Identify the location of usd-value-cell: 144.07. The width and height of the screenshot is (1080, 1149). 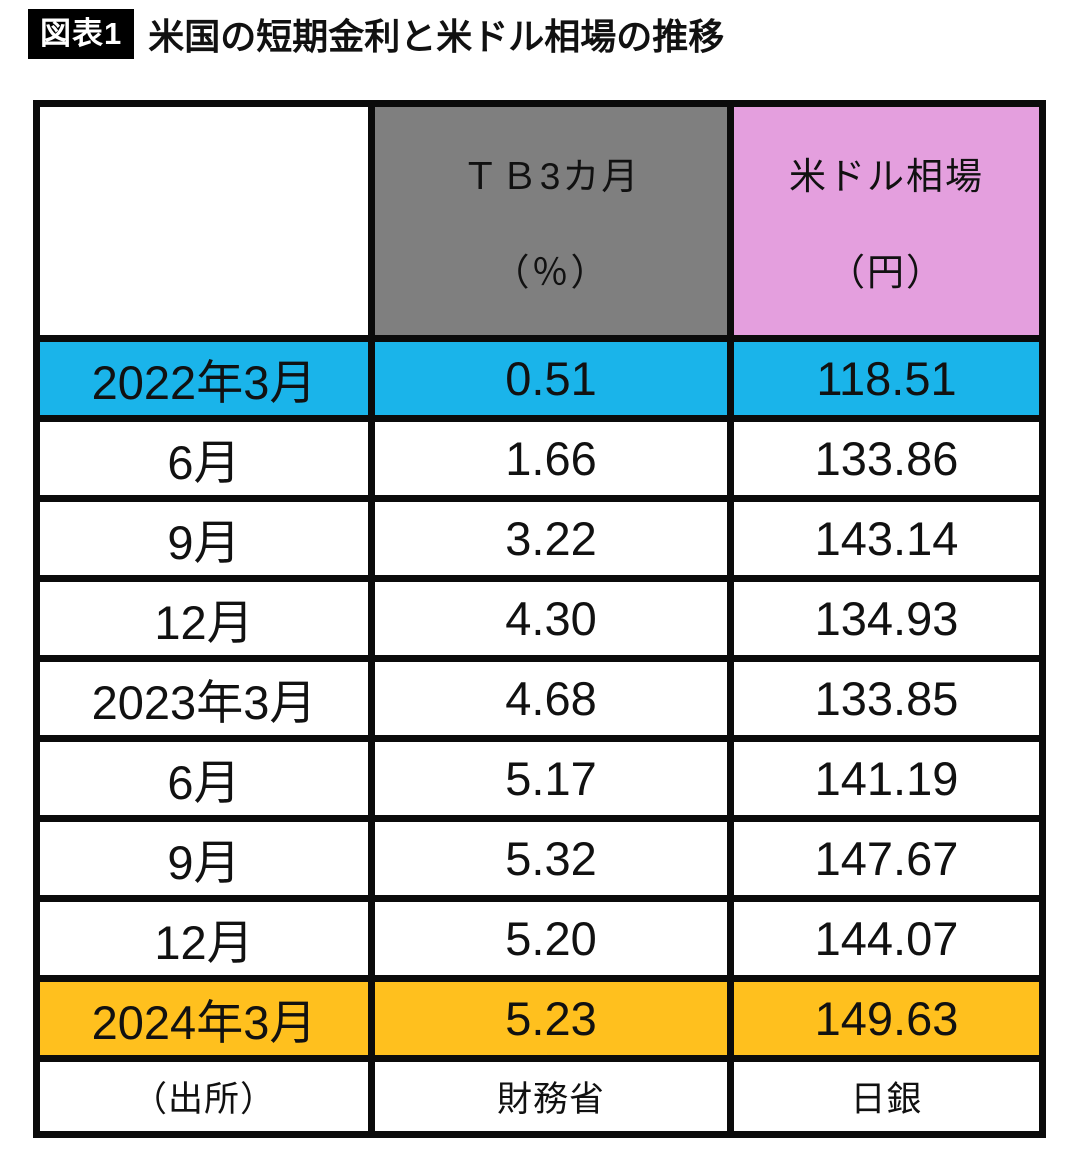
(886, 938).